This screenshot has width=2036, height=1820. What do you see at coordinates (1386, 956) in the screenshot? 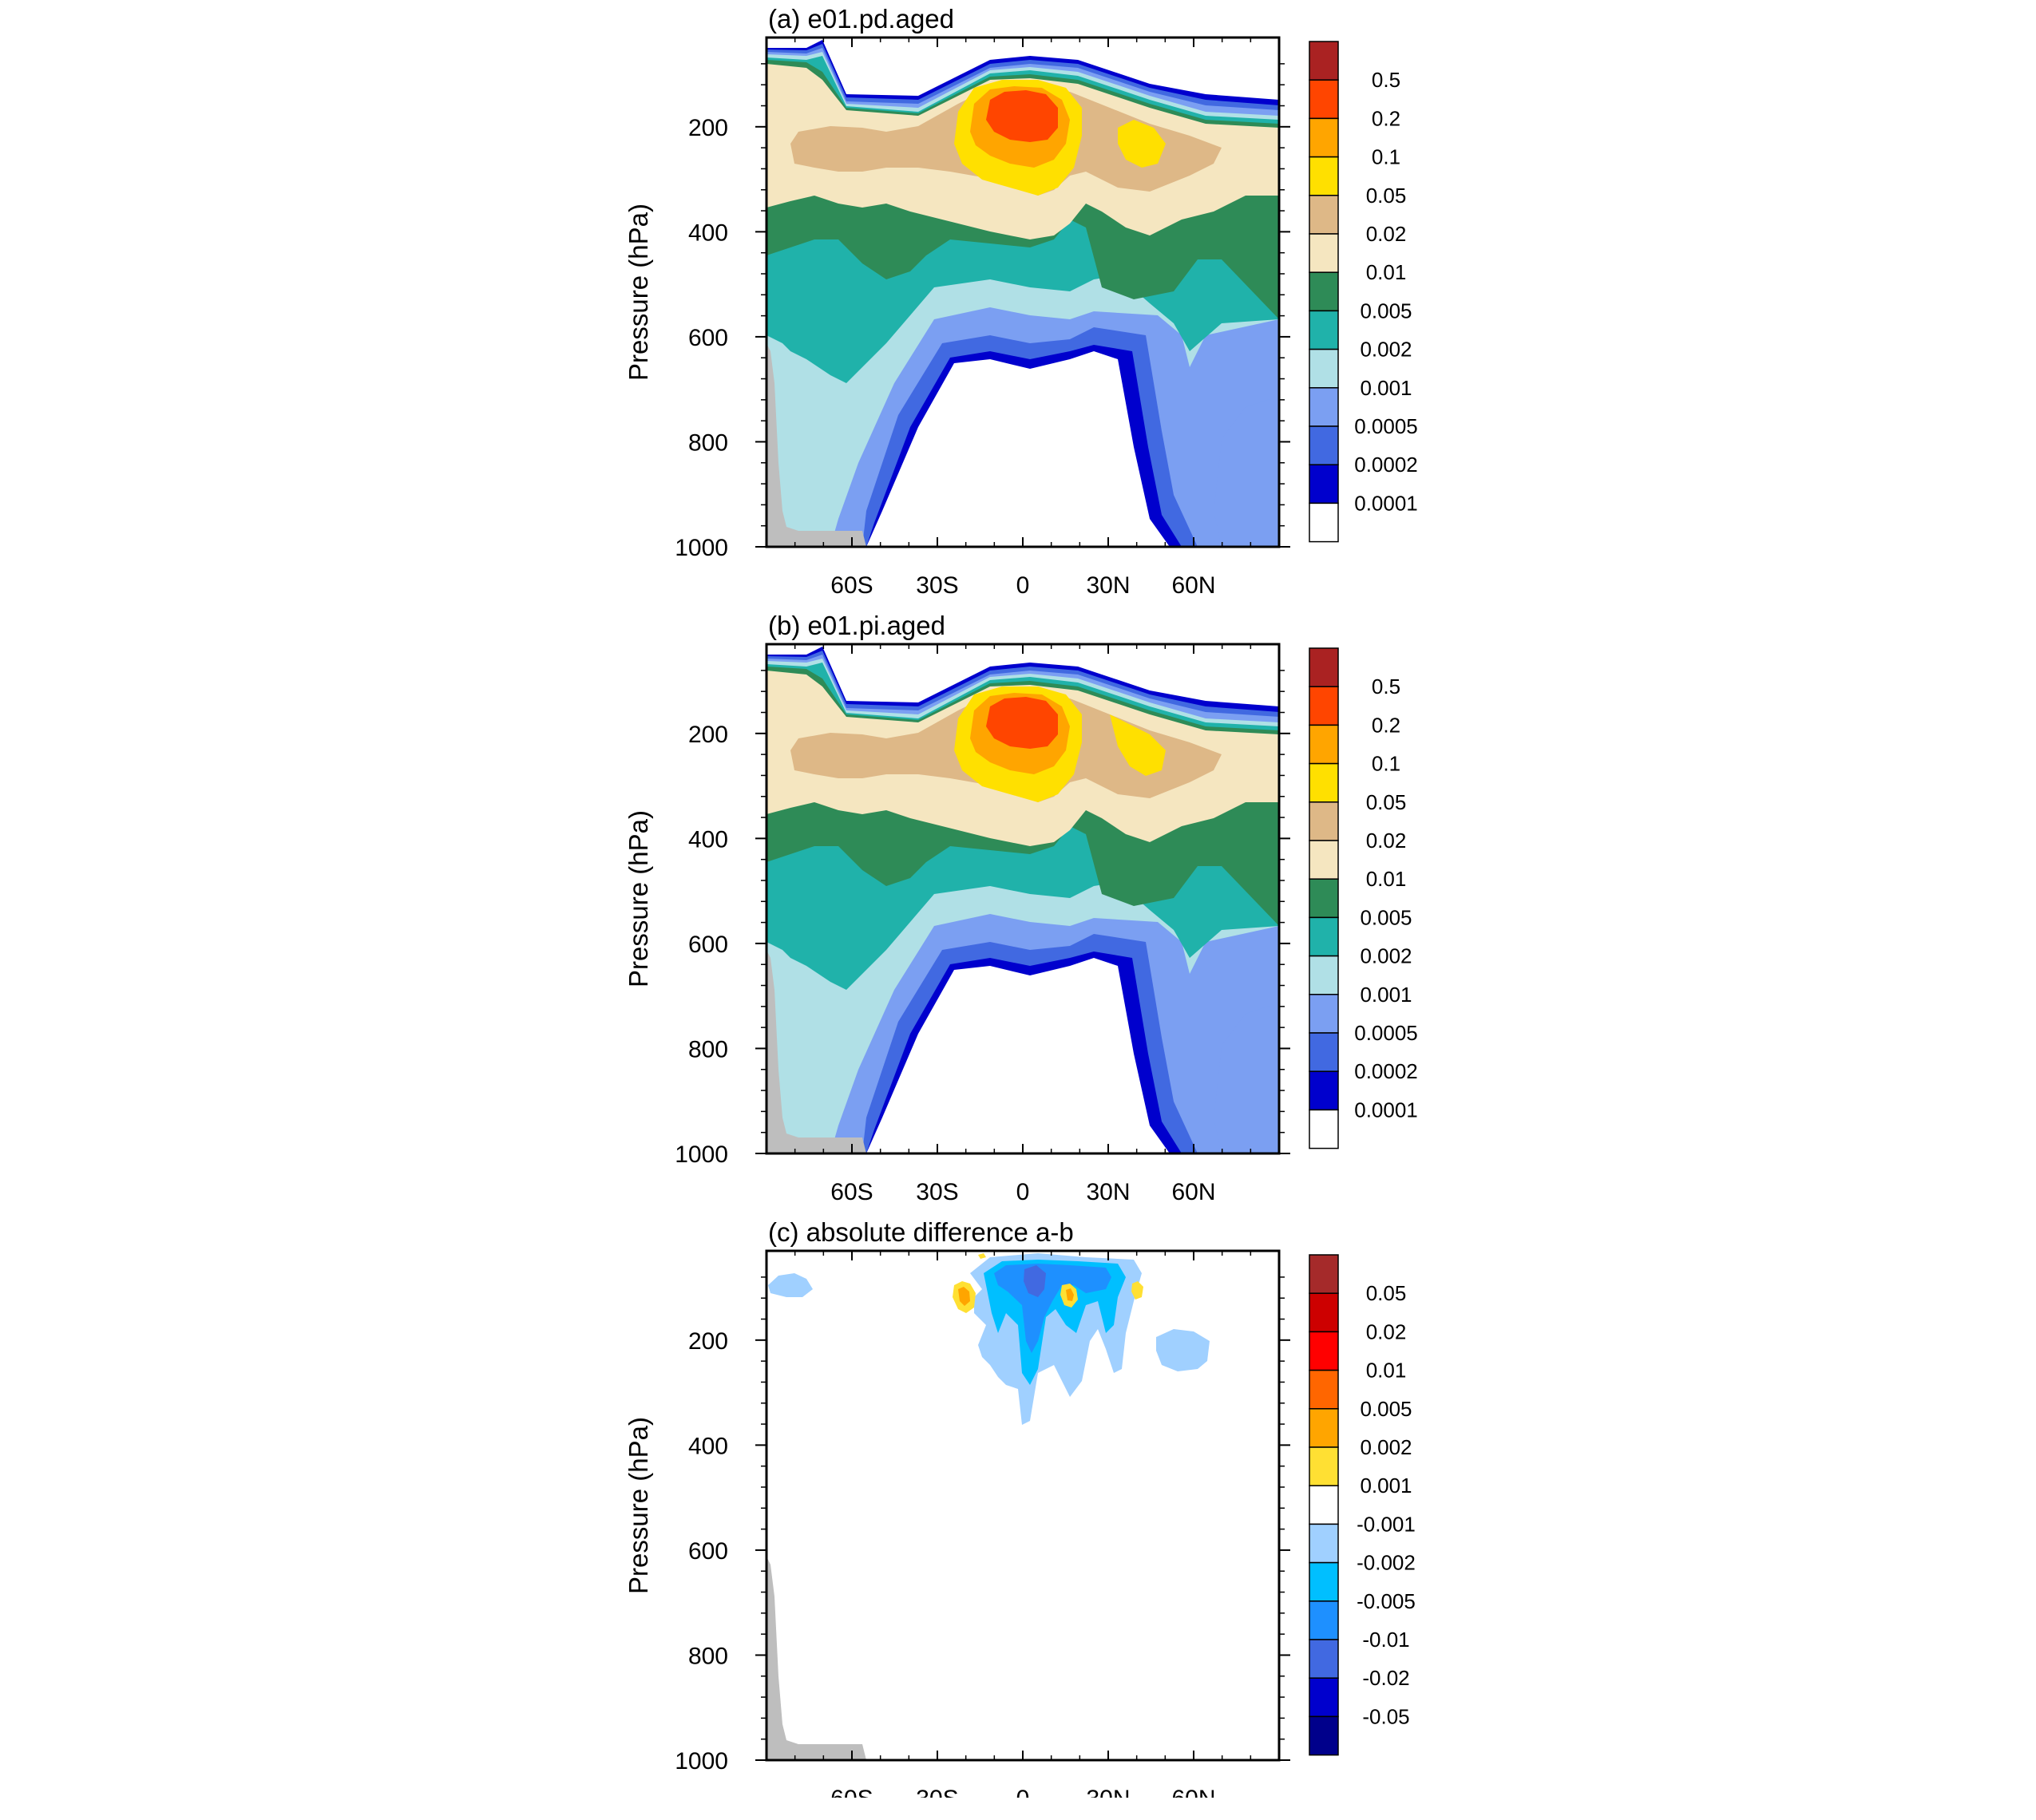
I see `colorbar-label: 0.002` at bounding box center [1386, 956].